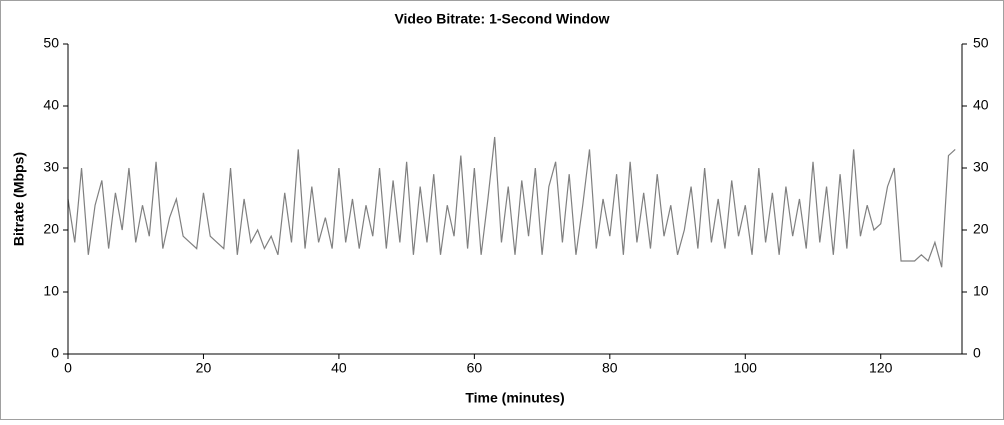 This screenshot has height=425, width=1004. What do you see at coordinates (981, 105) in the screenshot?
I see `y2-tick-label: 40` at bounding box center [981, 105].